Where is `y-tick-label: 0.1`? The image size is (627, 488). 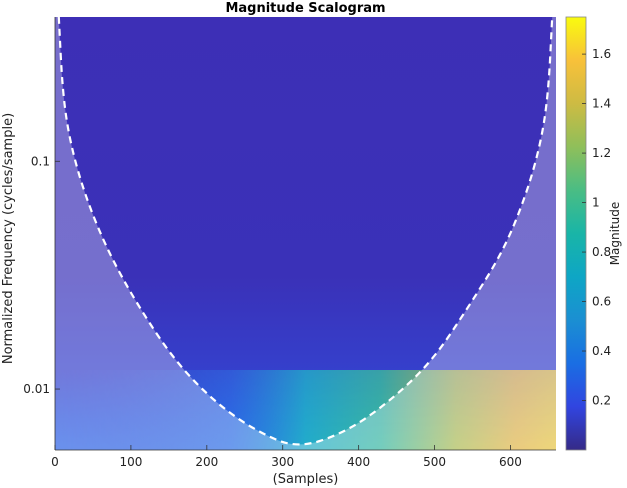 y-tick-label: 0.1 is located at coordinates (40, 161).